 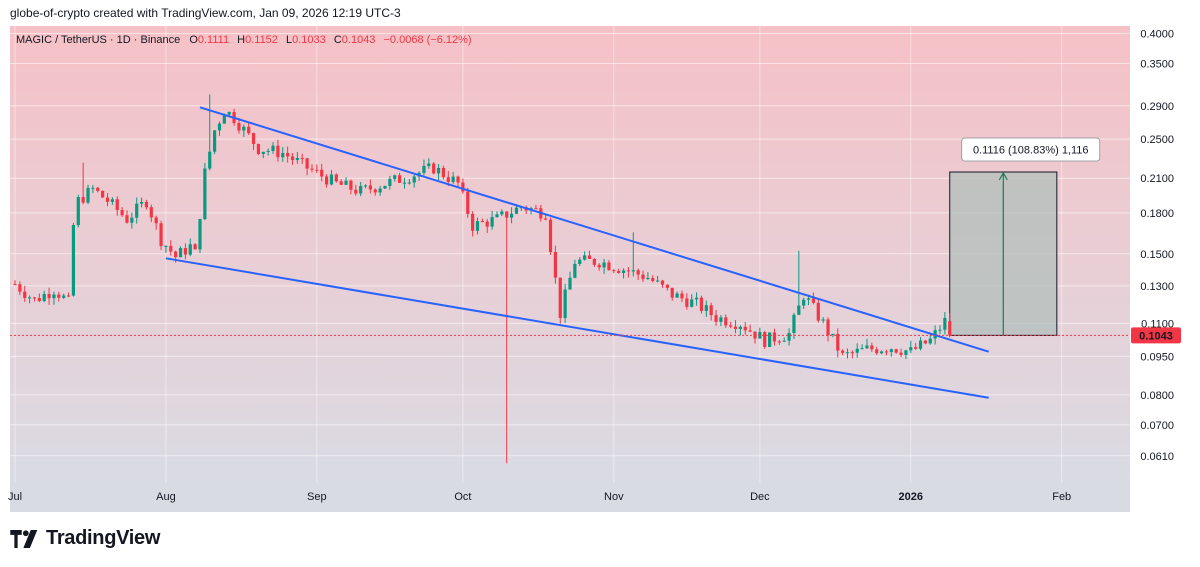 What do you see at coordinates (213, 40) in the screenshot?
I see `open-value: 0.1111` at bounding box center [213, 40].